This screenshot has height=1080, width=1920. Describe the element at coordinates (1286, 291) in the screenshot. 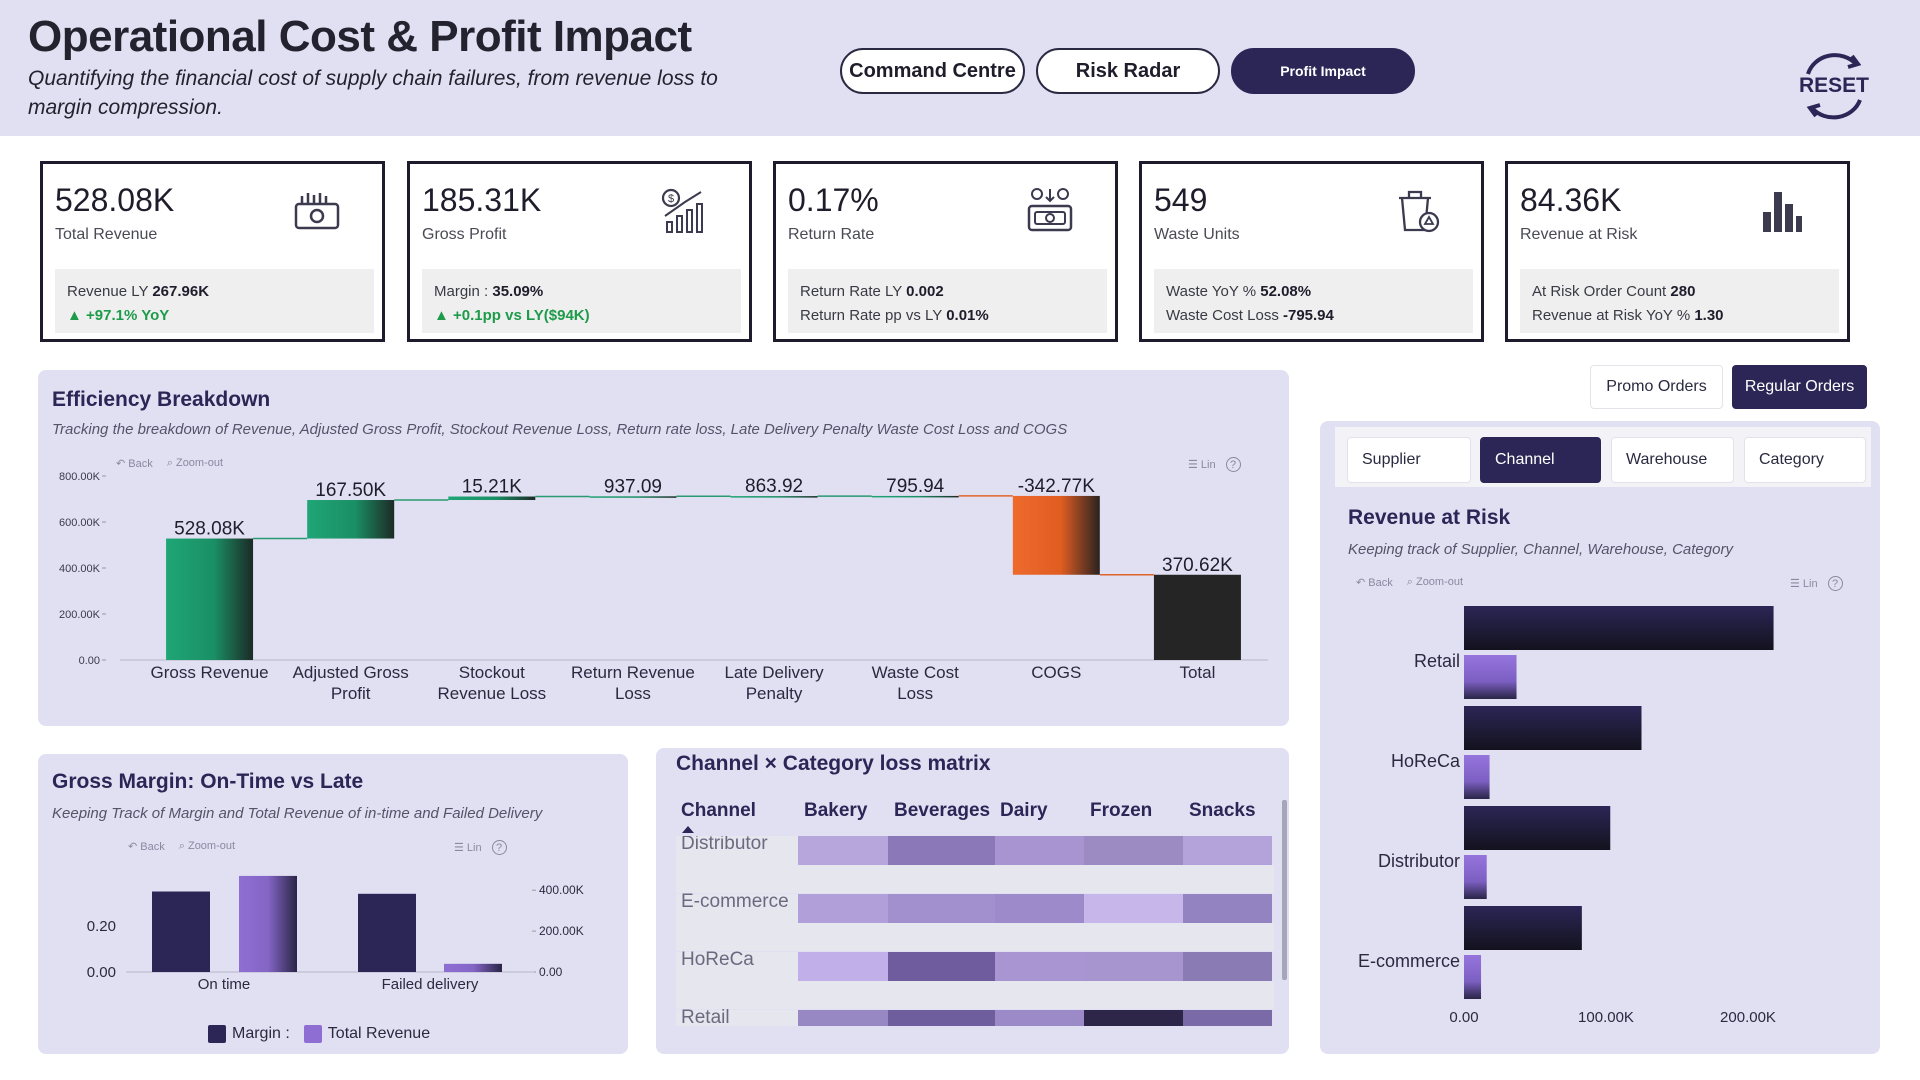

I see `kpi-footer-value: 52.08%` at that location.